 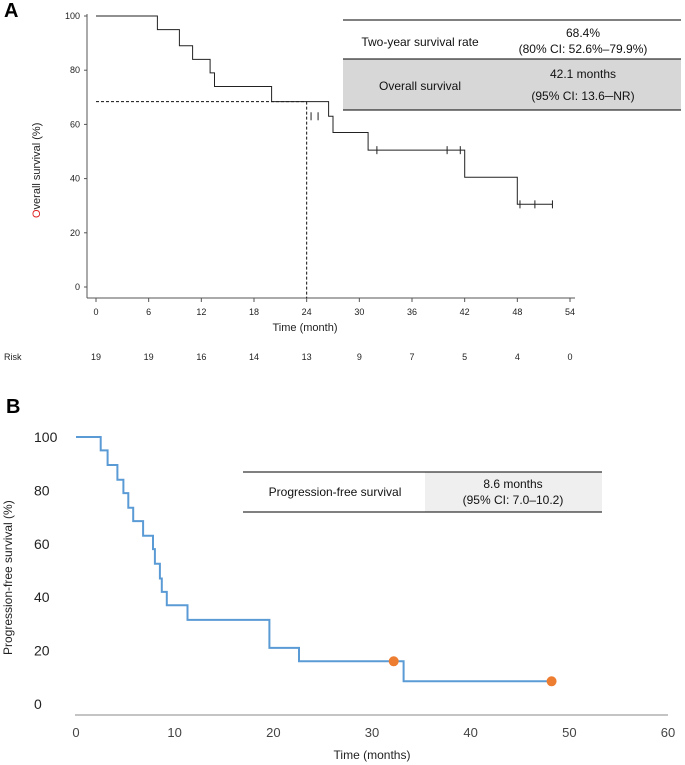 I want to click on b-y-tick-label: 20, so click(x=42, y=651).